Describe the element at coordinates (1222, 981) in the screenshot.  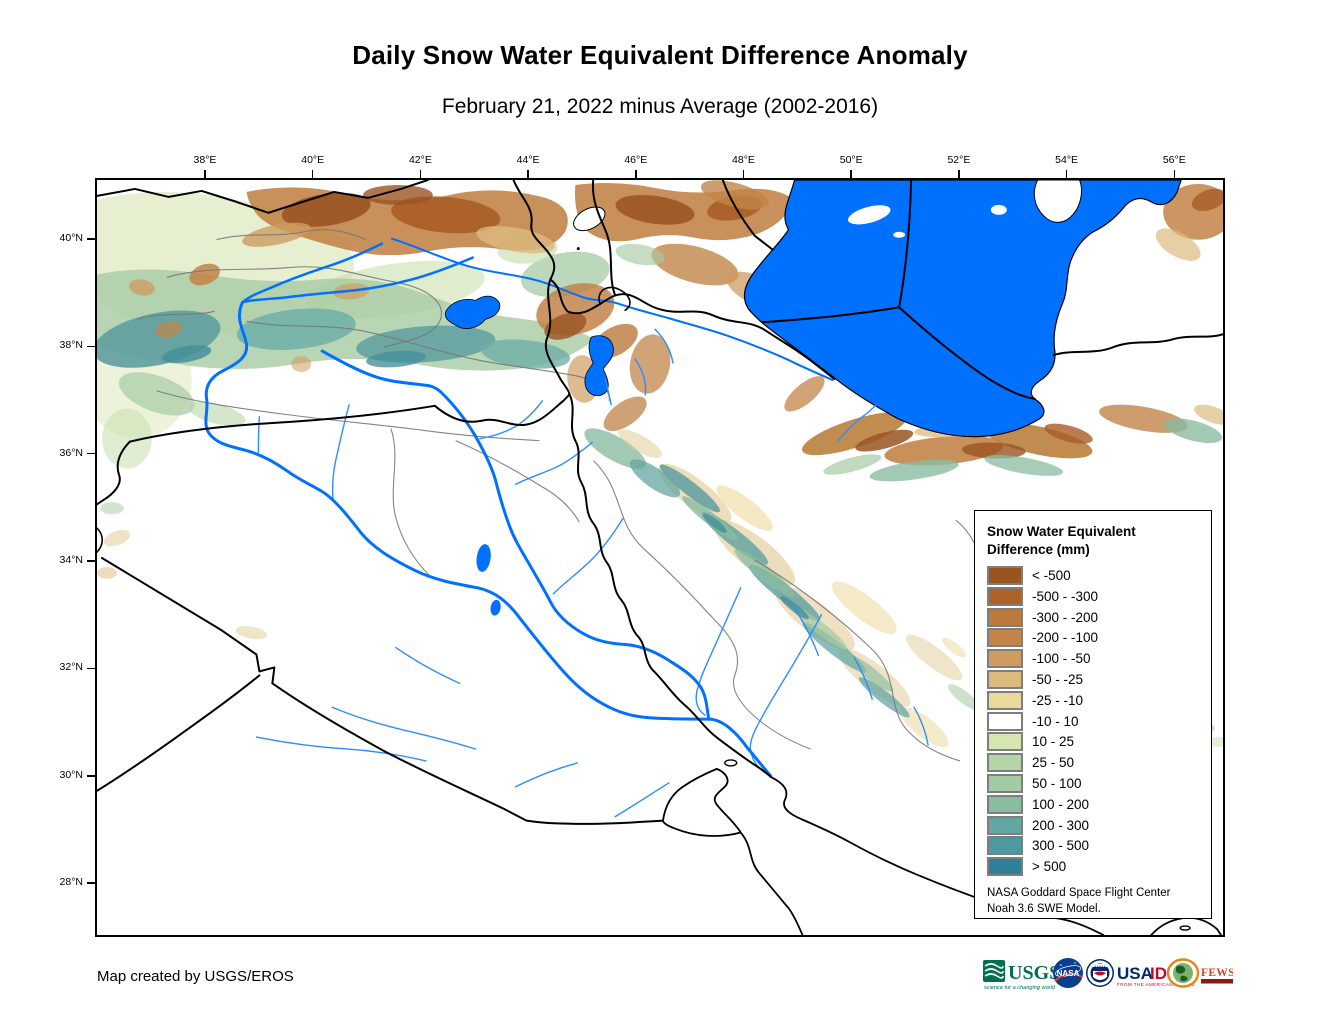
I see `fewsnet-tagline-bar` at that location.